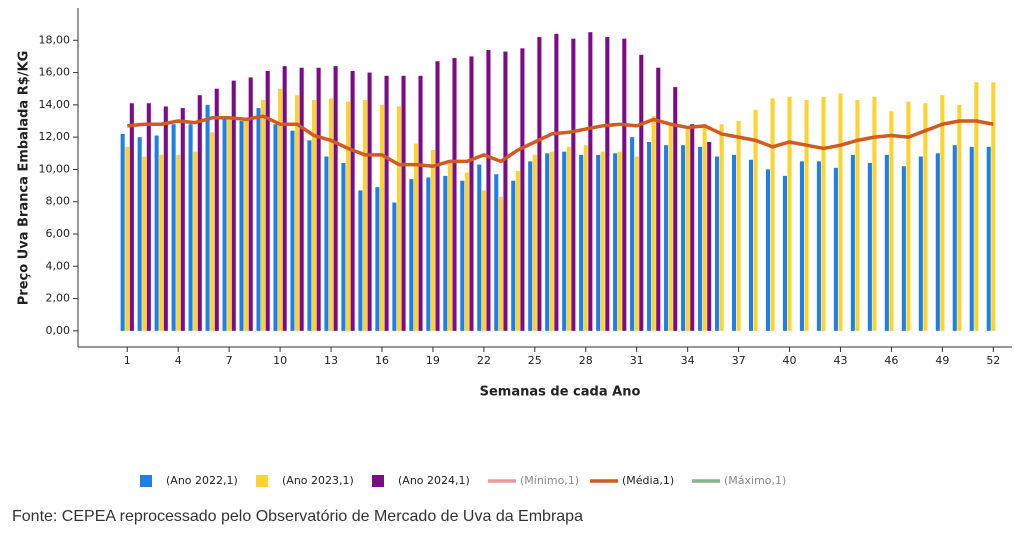  Describe the element at coordinates (318, 480) in the screenshot. I see `legend-label: (Ano 2023,1)` at that location.